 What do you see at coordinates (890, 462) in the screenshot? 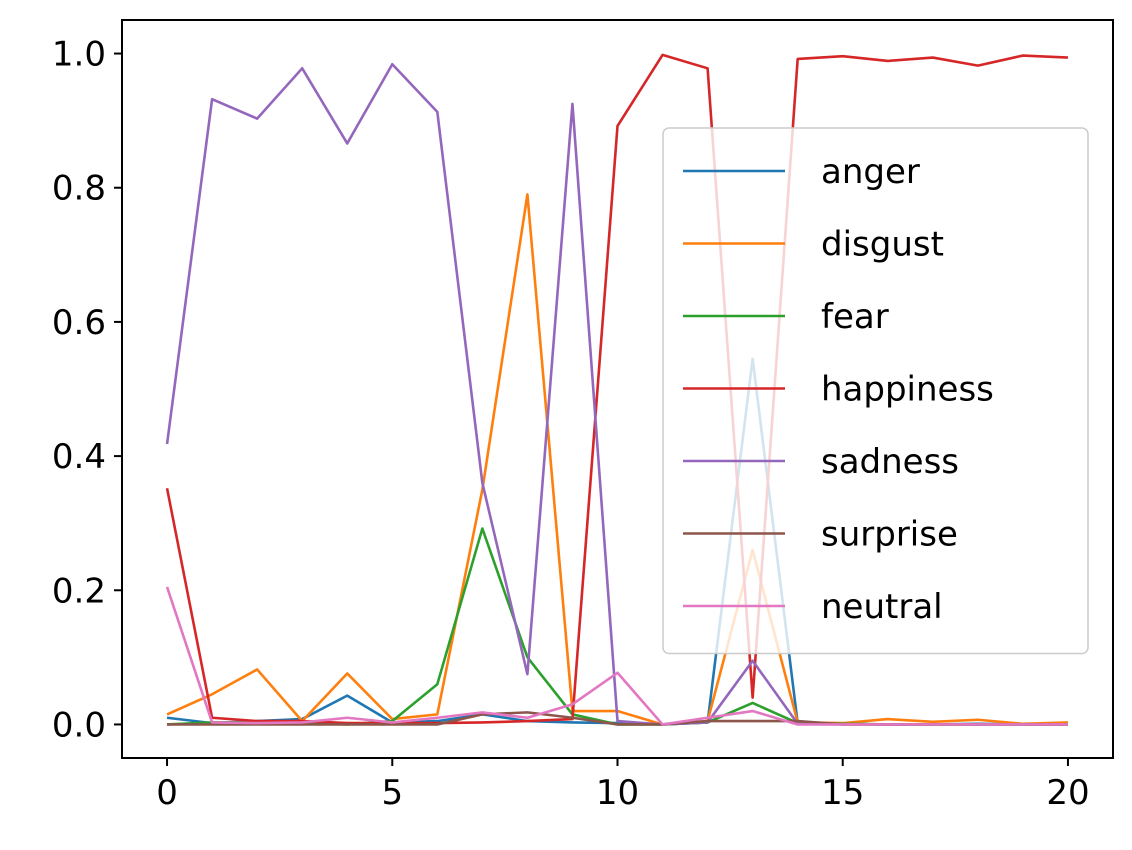
I see `legend-label-sadness: sadness` at bounding box center [890, 462].